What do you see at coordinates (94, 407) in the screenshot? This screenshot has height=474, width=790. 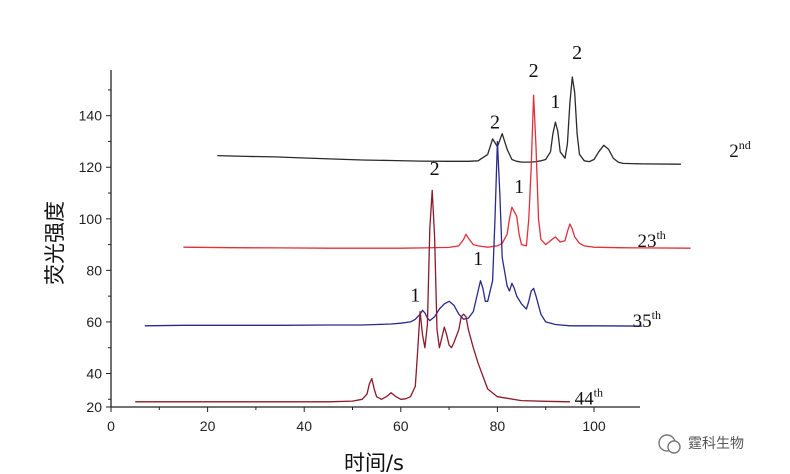 I see `y-tick-label: 20` at bounding box center [94, 407].